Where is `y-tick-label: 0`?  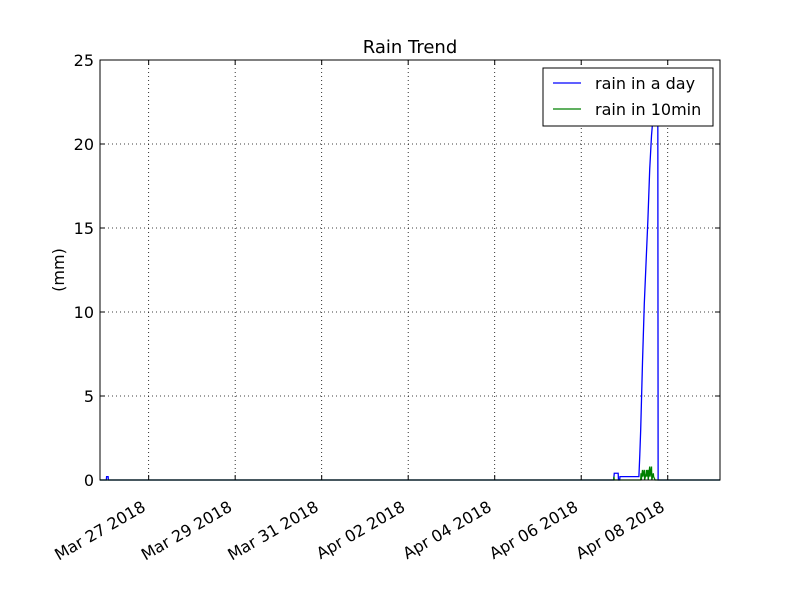
y-tick-label: 0 is located at coordinates (89, 480).